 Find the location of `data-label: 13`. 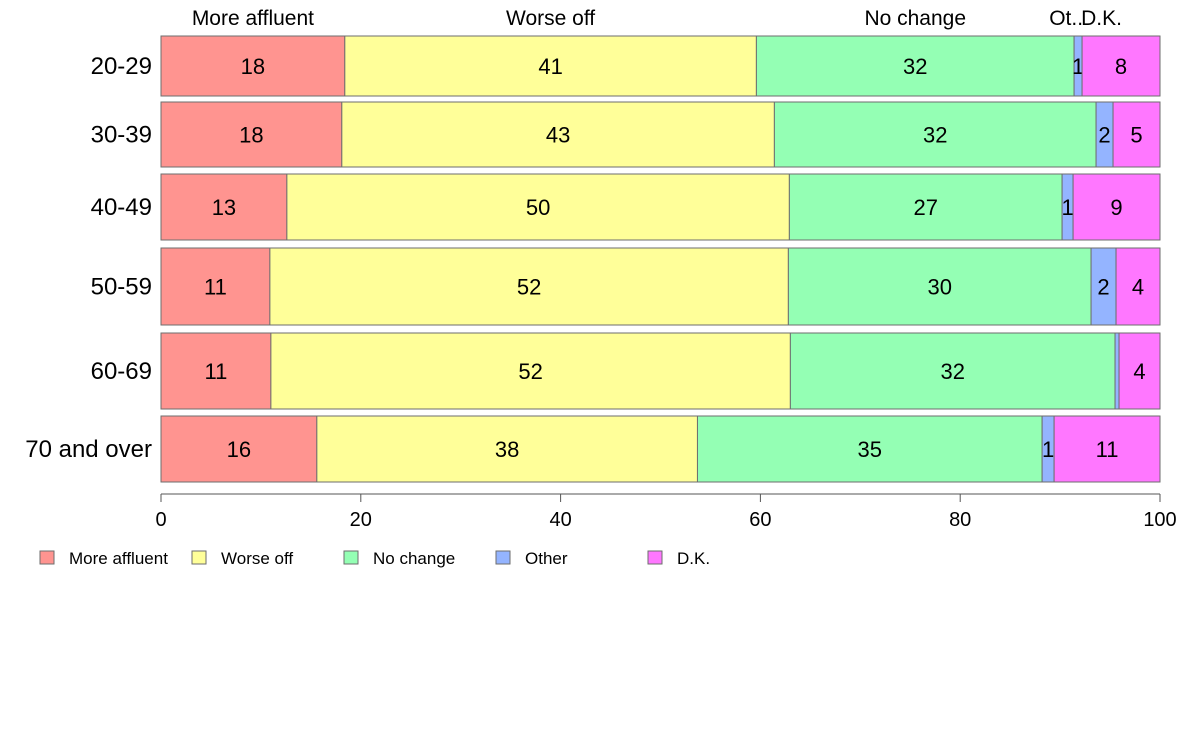

data-label: 13 is located at coordinates (224, 207).